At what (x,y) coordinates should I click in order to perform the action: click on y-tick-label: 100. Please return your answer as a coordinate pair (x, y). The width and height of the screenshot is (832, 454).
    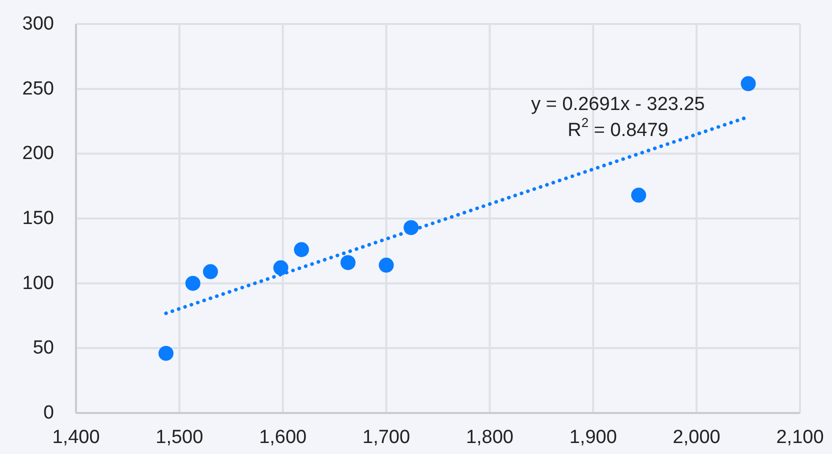
    Looking at the image, I should click on (38, 283).